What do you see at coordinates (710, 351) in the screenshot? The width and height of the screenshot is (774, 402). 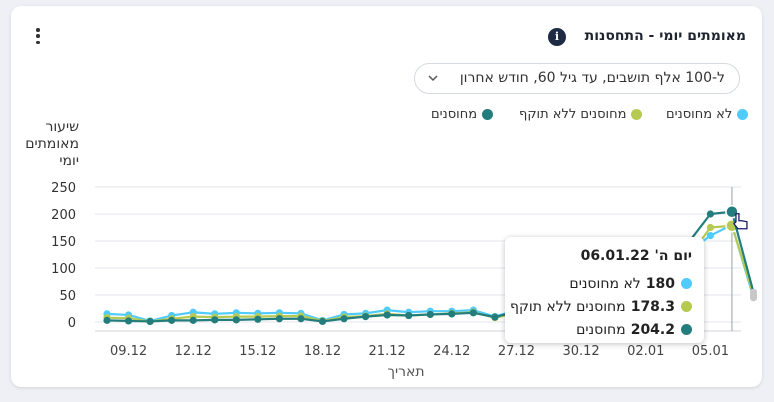 I see `x-tick-label: 05.01` at bounding box center [710, 351].